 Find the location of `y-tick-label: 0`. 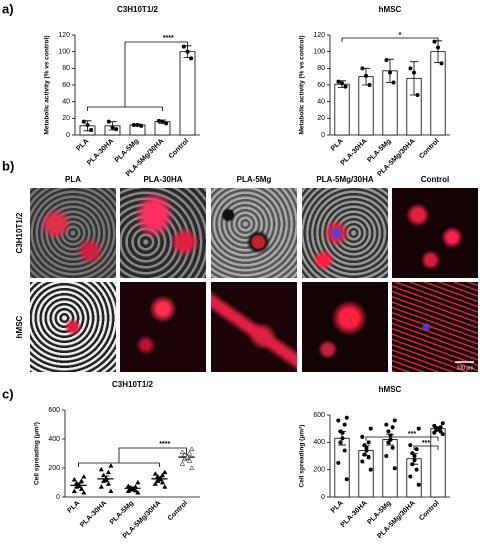

y-tick-label: 0 is located at coordinates (323, 497).